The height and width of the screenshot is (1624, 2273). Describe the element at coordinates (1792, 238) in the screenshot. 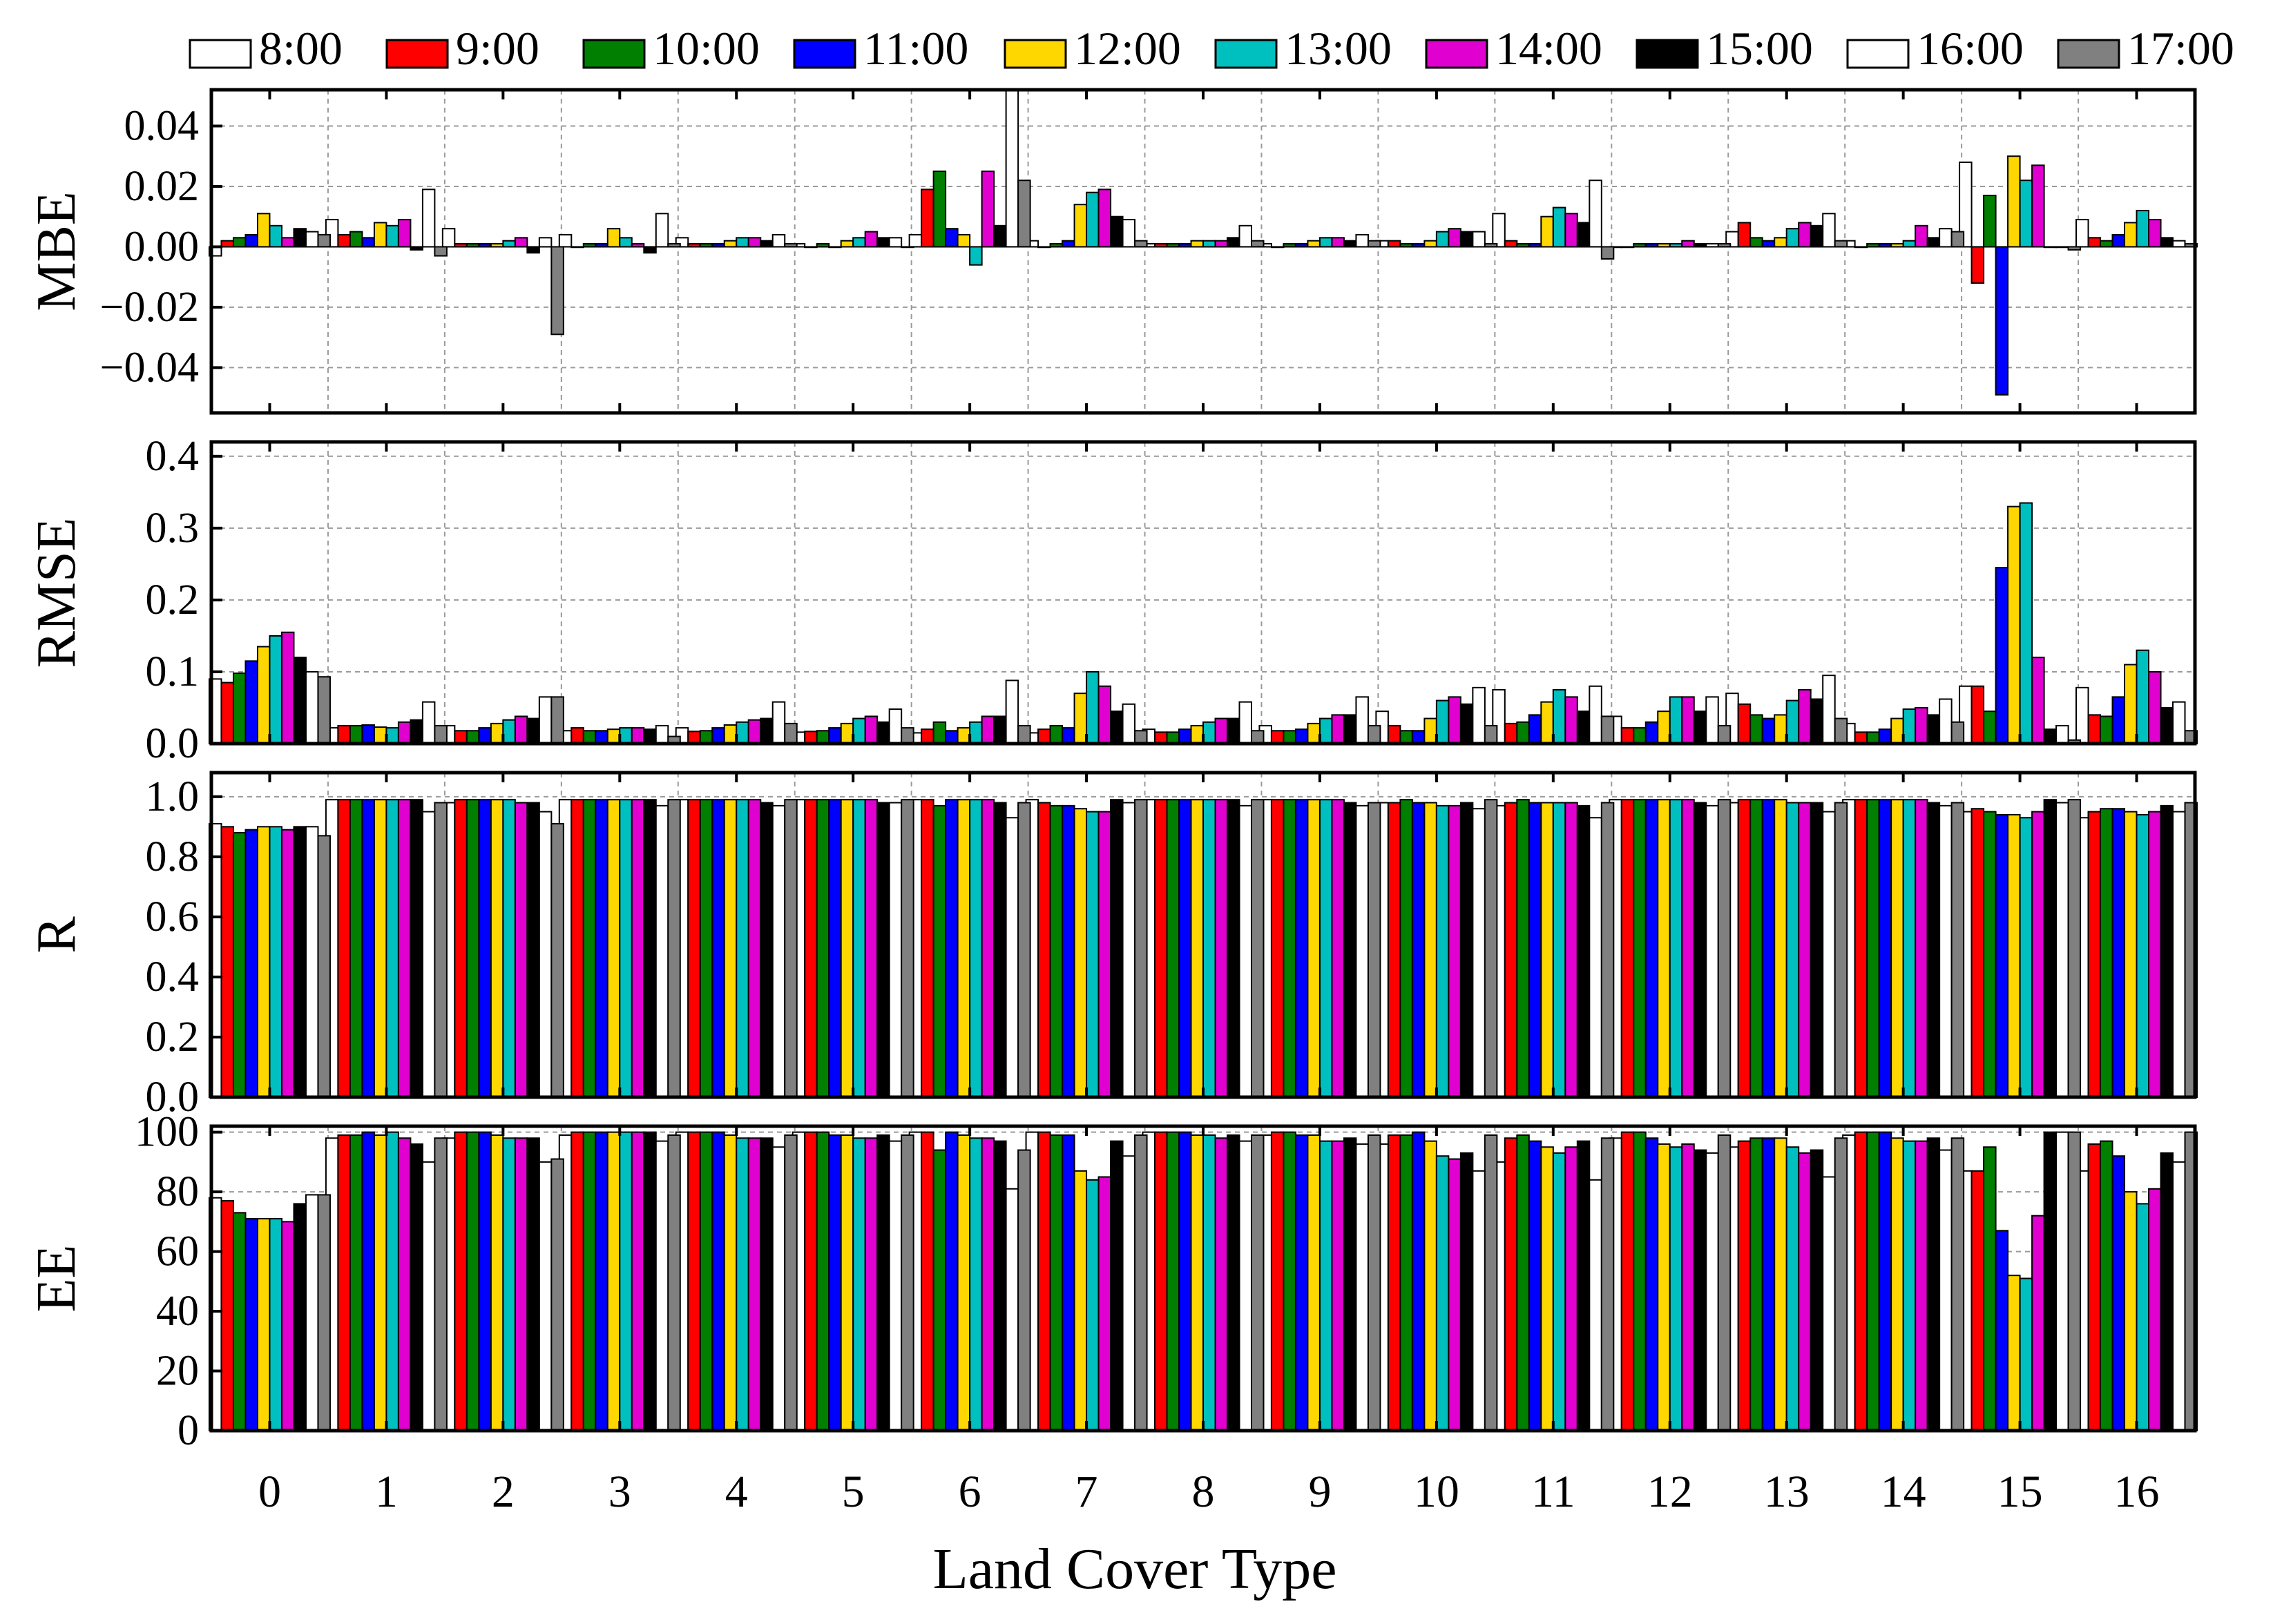

I see `bar-MBE-13:00-13` at that location.